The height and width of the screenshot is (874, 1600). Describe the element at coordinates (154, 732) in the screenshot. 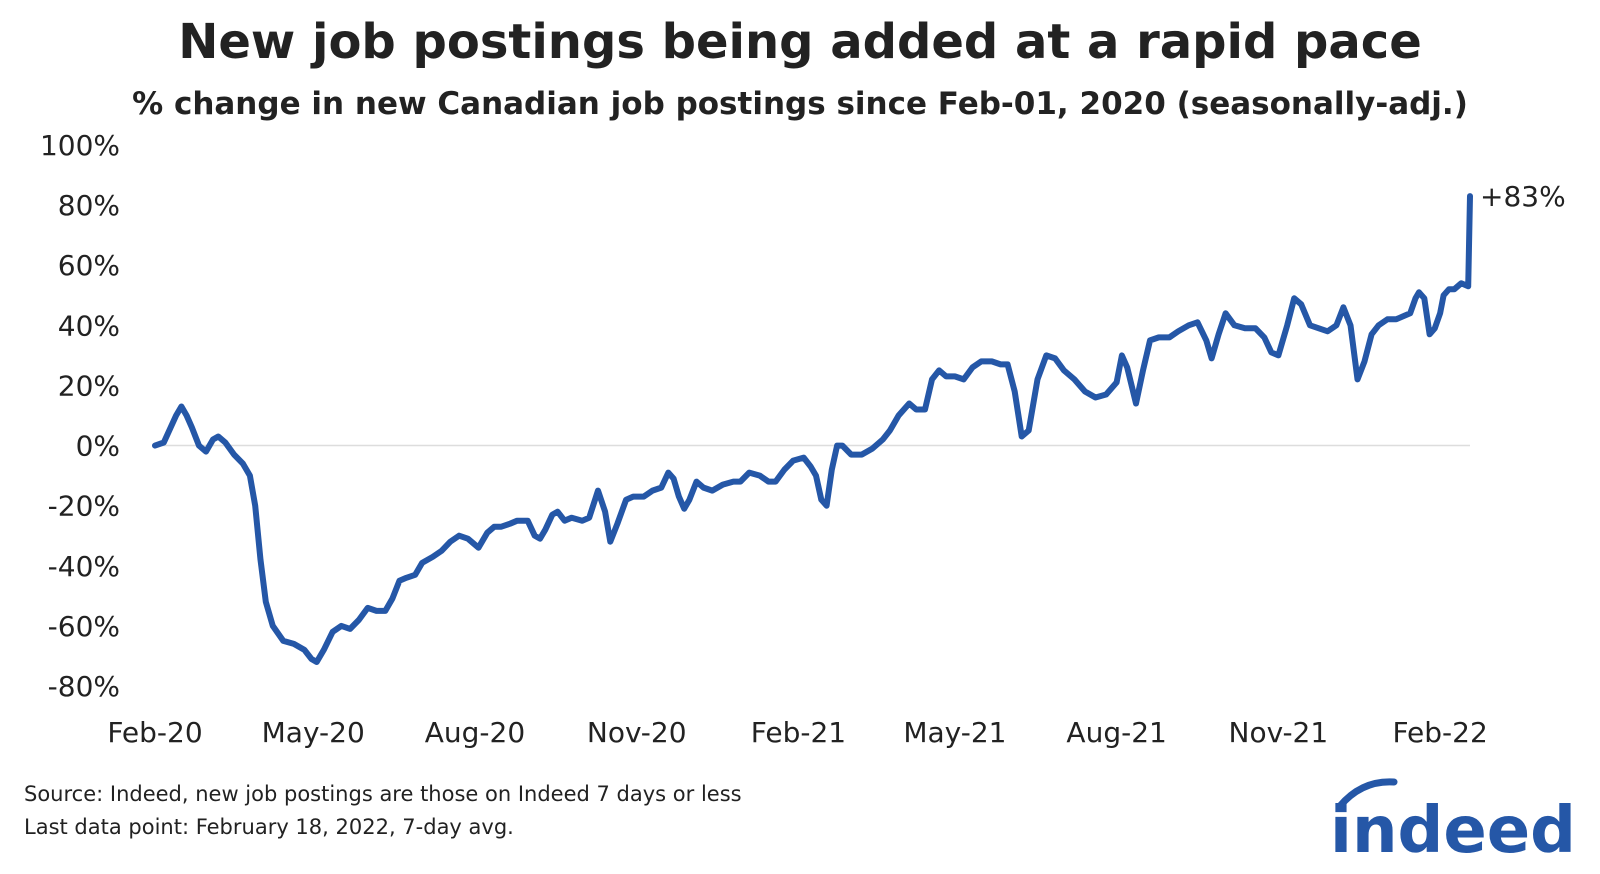

I see `x-tick-label: Feb-20` at that location.